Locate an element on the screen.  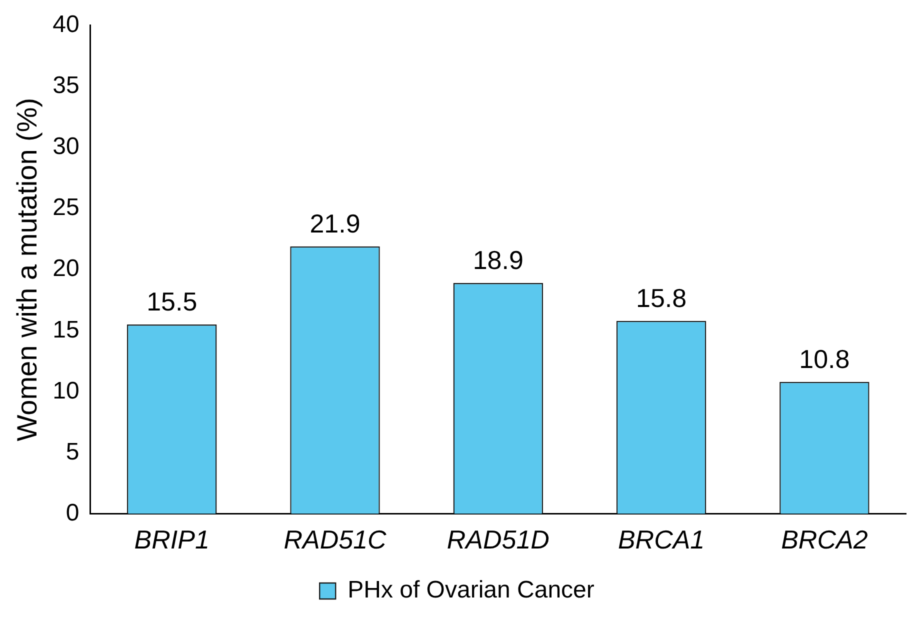
data-label: 21.9 is located at coordinates (335, 223).